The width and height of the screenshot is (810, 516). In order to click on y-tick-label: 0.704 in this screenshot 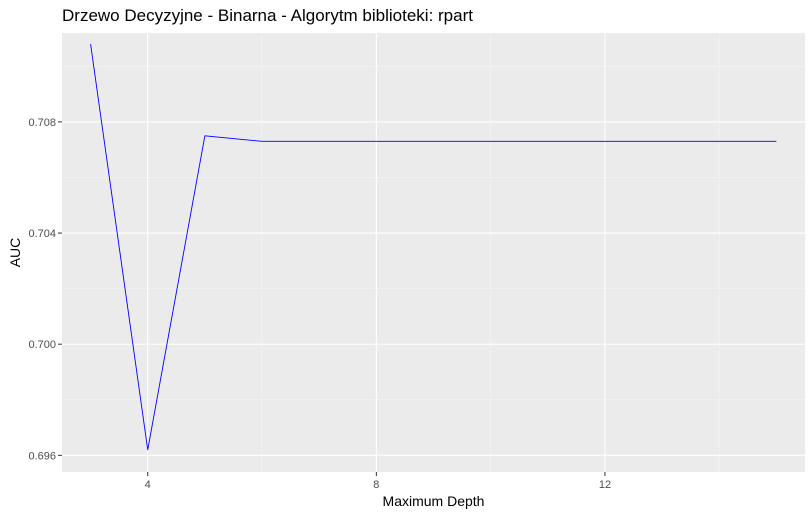, I will do `click(42, 234)`.